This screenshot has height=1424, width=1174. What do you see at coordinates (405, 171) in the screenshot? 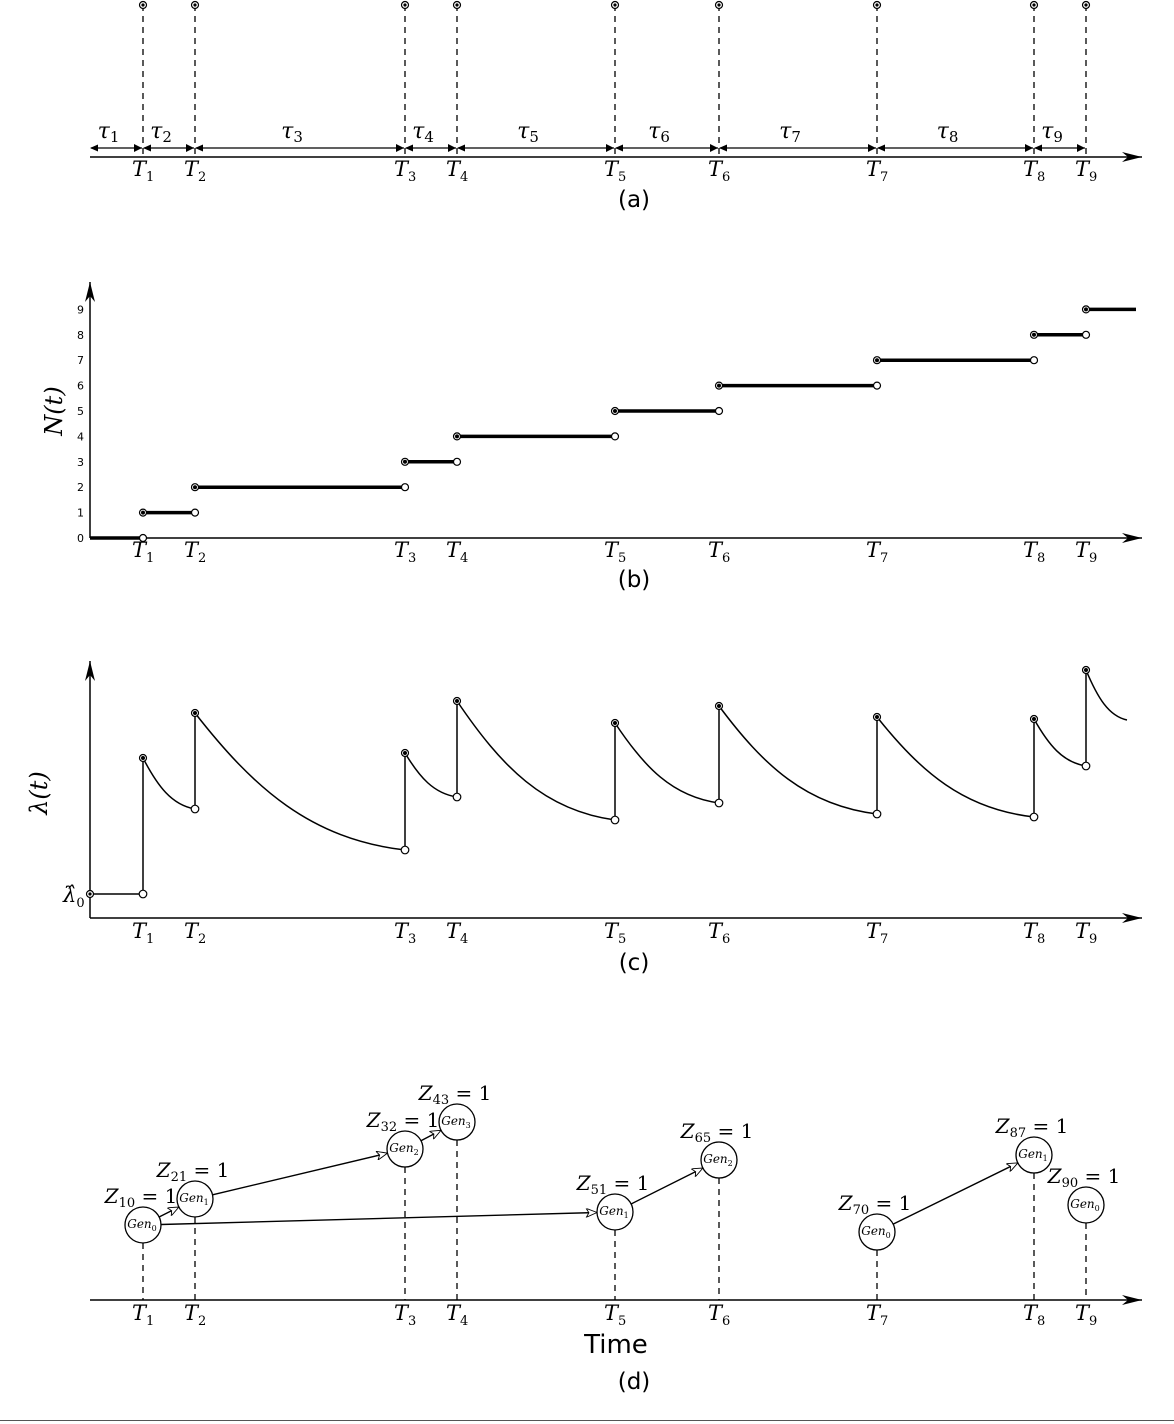
I see `panel-a-event-label-3: T3` at bounding box center [405, 171].